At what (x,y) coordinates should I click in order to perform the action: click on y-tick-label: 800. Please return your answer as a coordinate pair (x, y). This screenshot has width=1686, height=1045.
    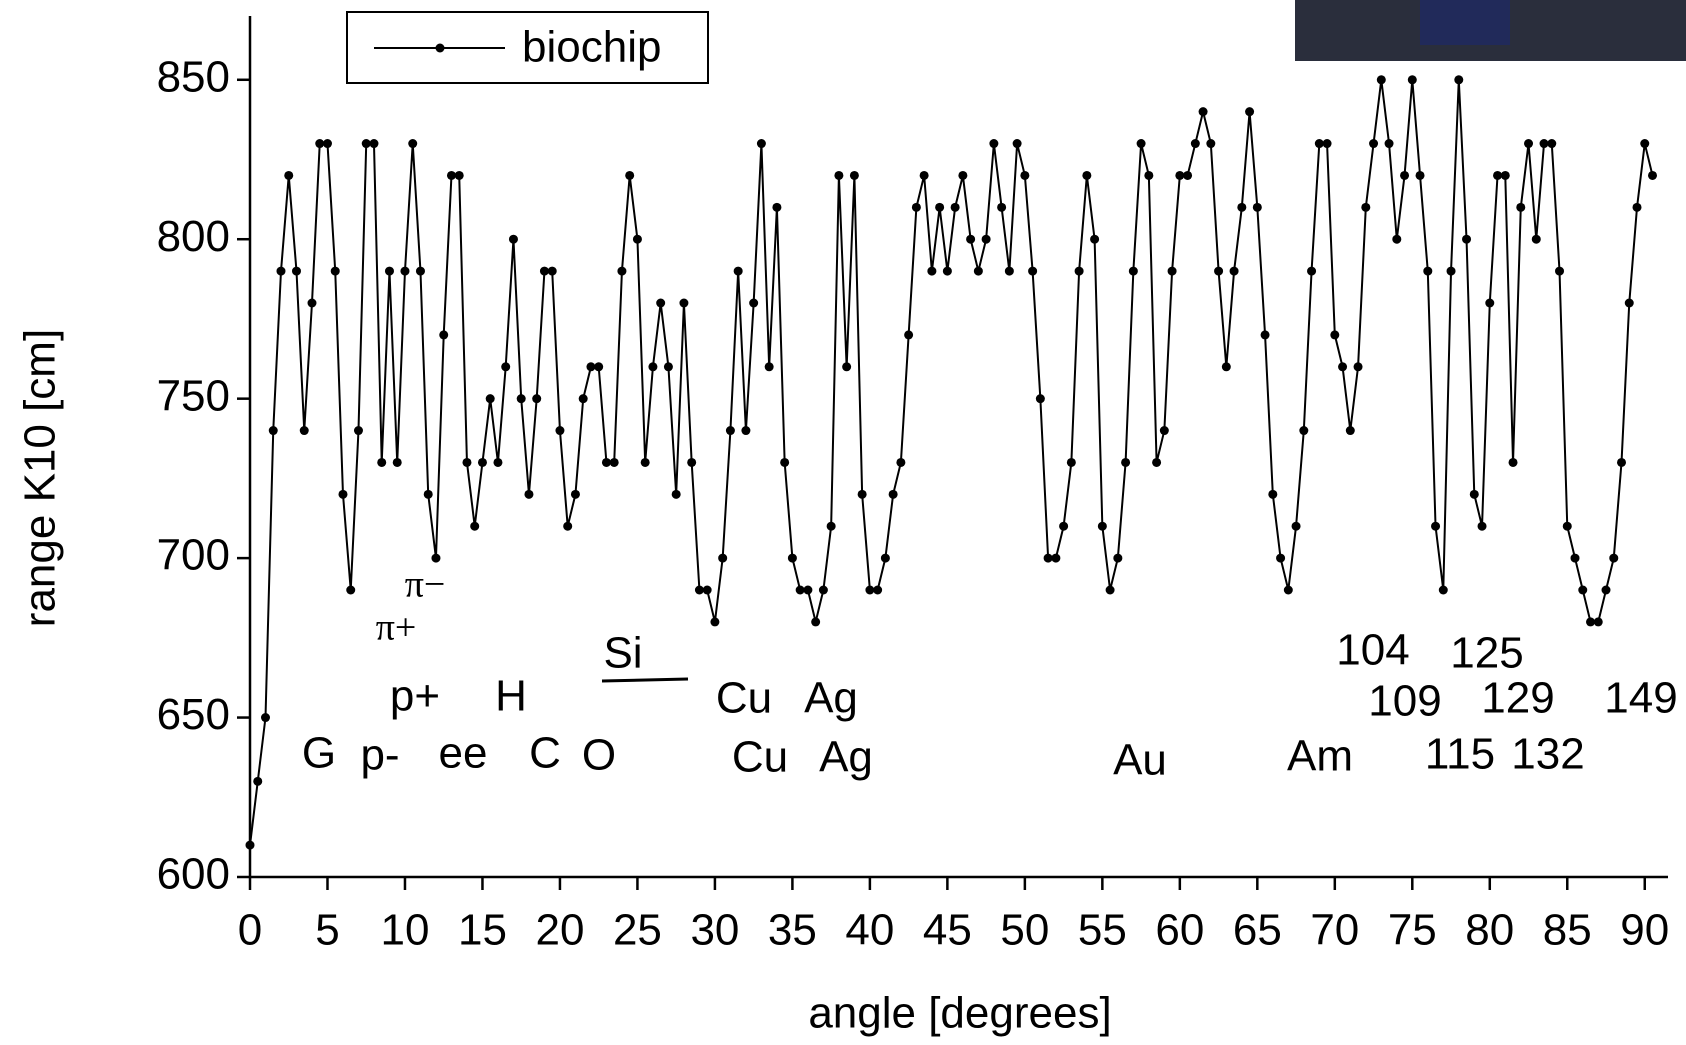
    Looking at the image, I should click on (193, 236).